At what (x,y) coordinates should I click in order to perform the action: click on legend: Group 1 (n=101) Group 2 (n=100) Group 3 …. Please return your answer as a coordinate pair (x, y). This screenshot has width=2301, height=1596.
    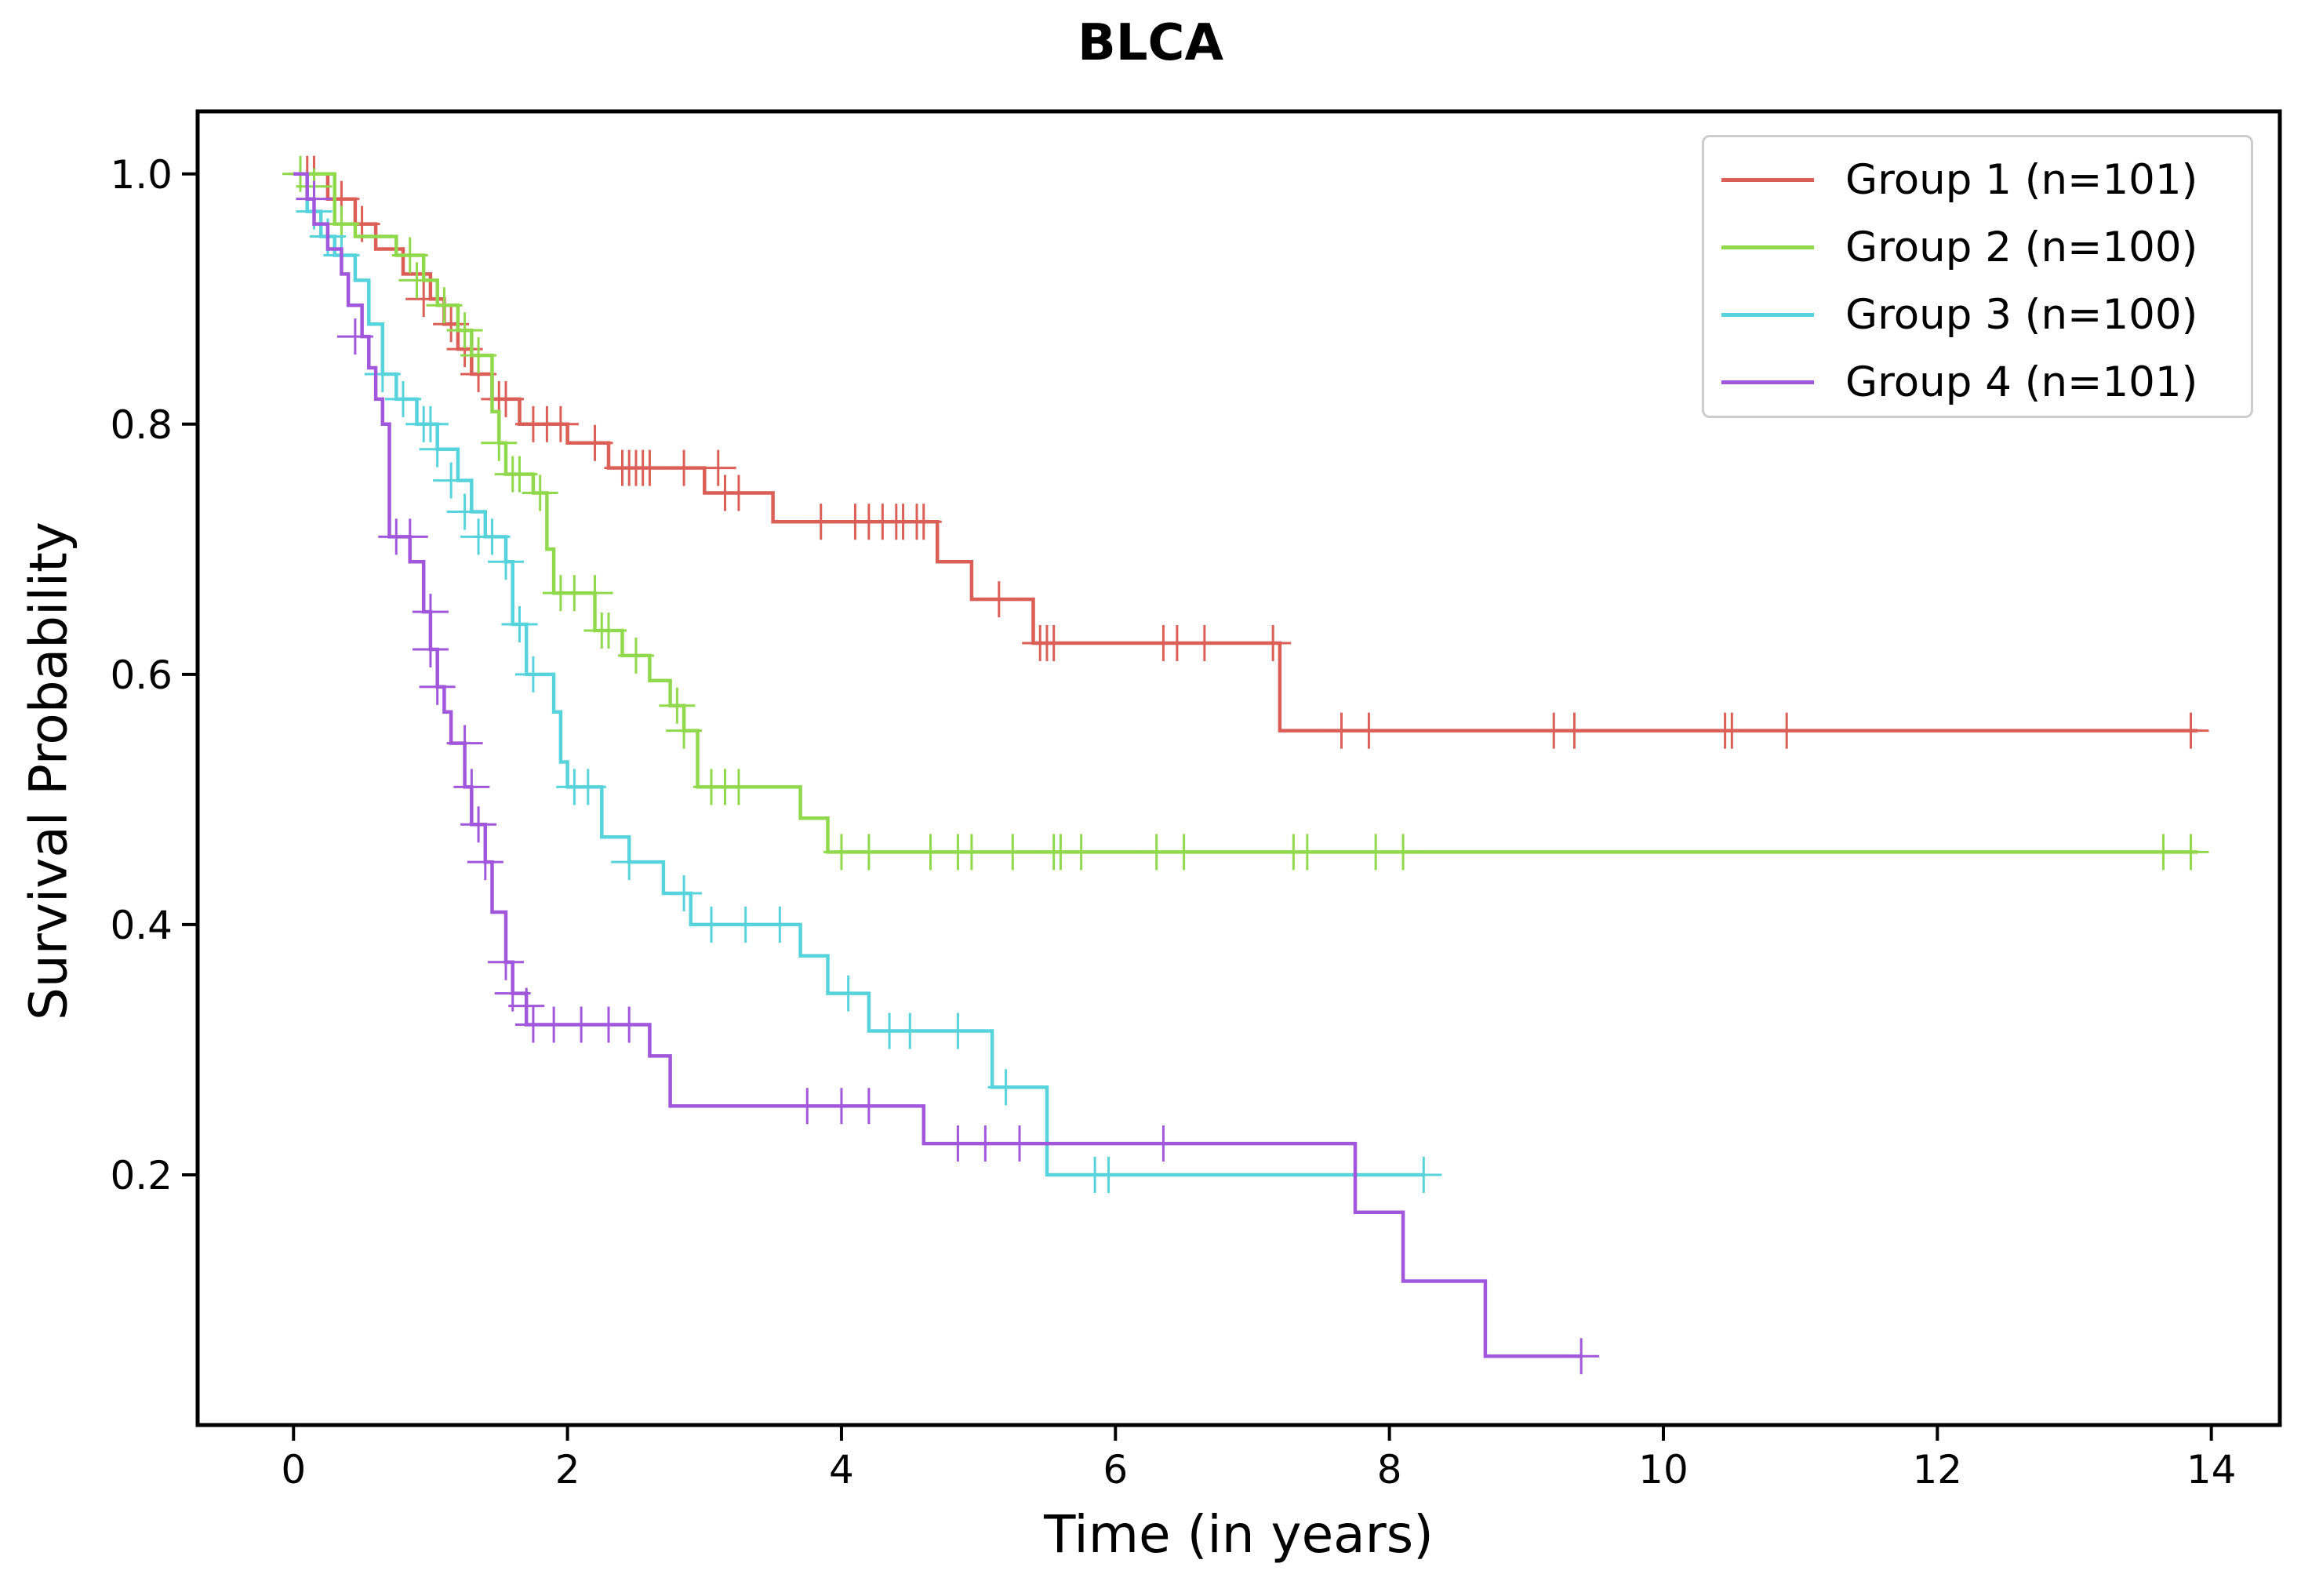
    Looking at the image, I should click on (1977, 277).